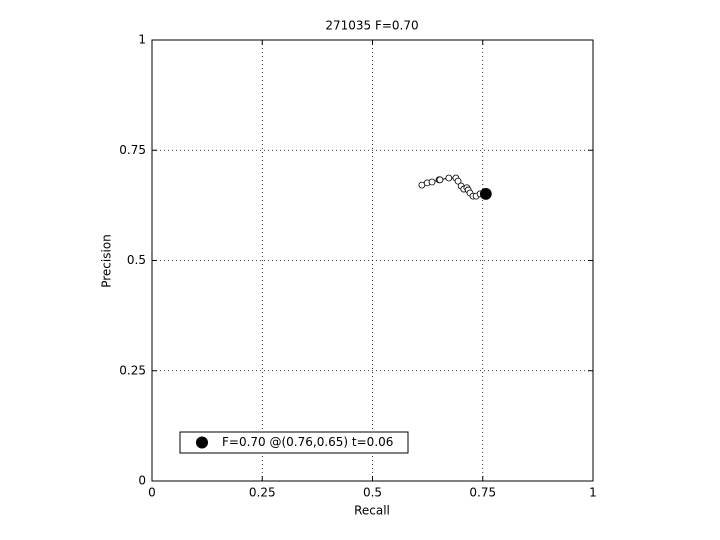 This screenshot has width=720, height=540. What do you see at coordinates (132, 150) in the screenshot?
I see `y-tick-label: 0.75` at bounding box center [132, 150].